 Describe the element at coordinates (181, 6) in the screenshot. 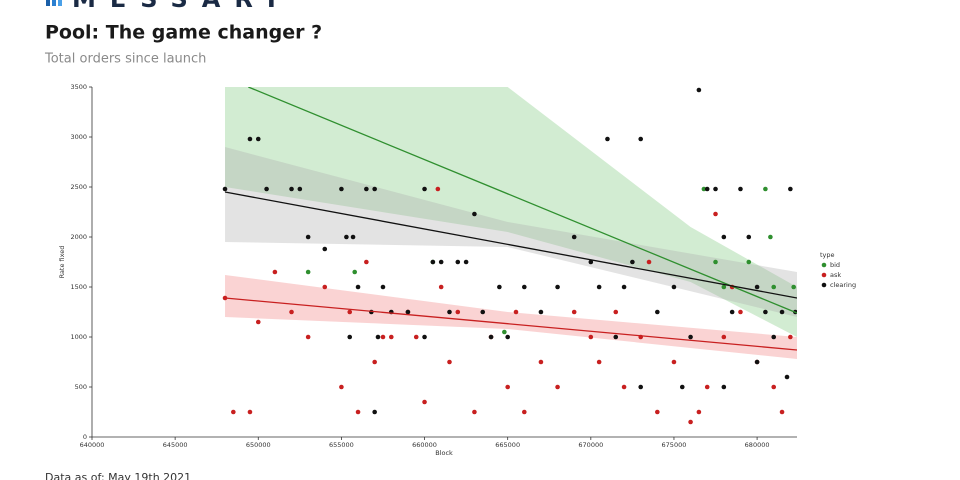

I see `brand: MESSARI` at that location.